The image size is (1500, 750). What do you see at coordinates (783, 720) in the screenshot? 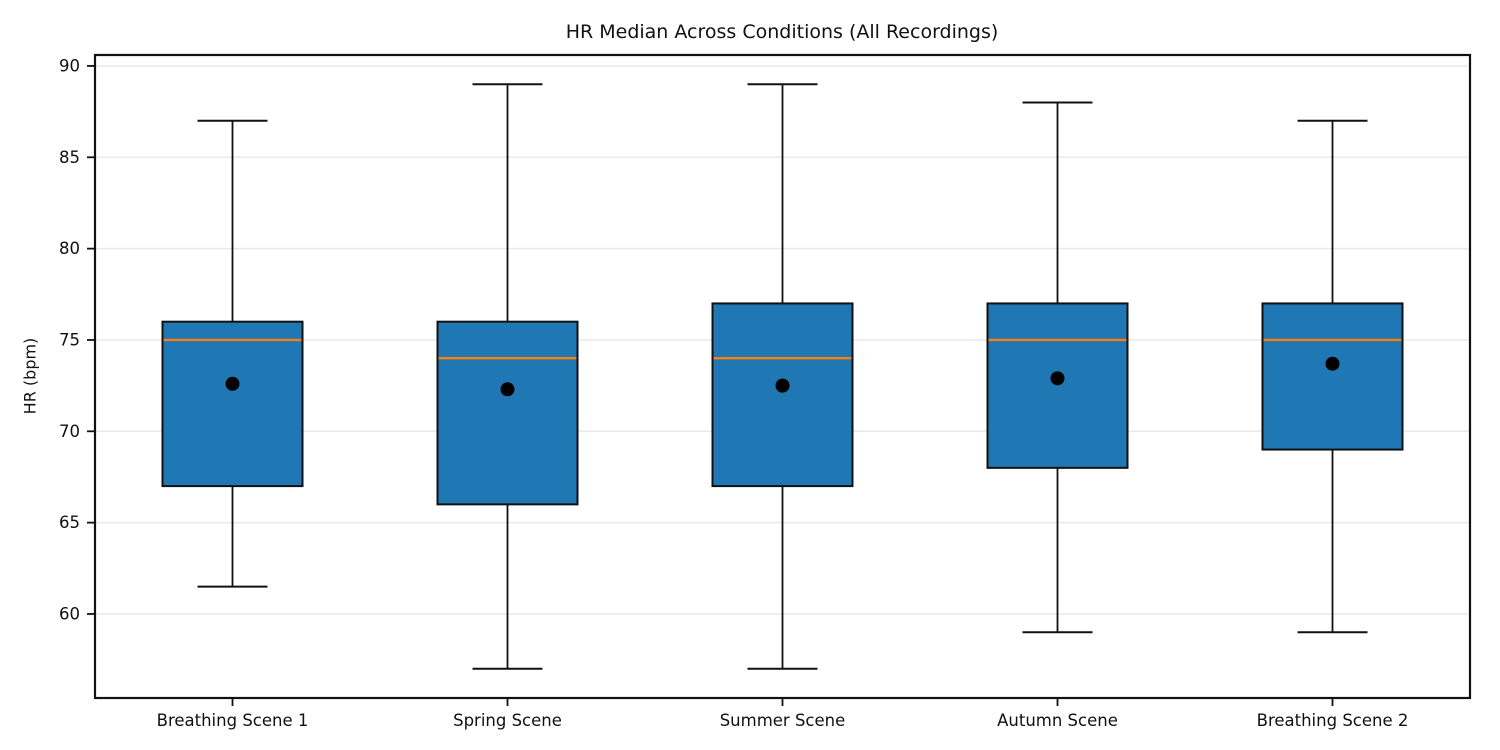
I see `x-tick-label: Summer Scene` at bounding box center [783, 720].